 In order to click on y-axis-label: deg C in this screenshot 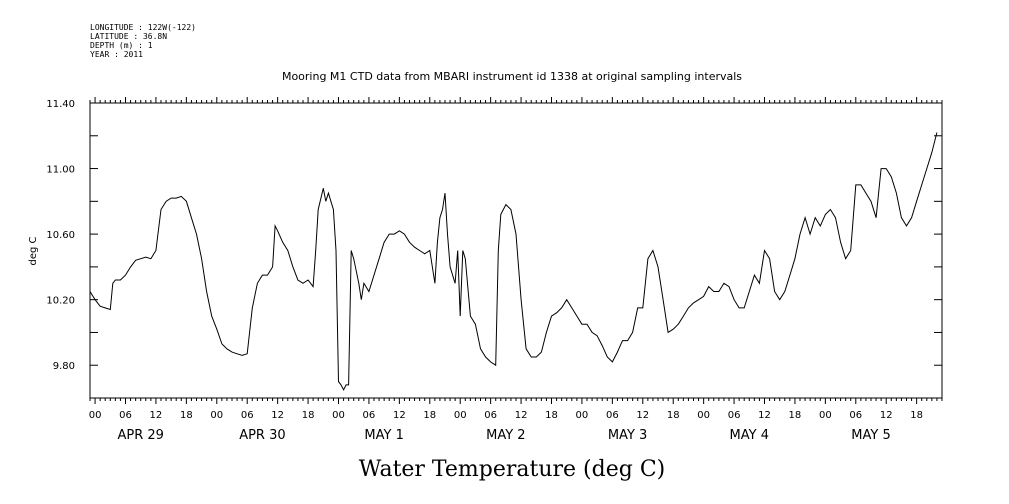, I will do `click(33, 250)`.